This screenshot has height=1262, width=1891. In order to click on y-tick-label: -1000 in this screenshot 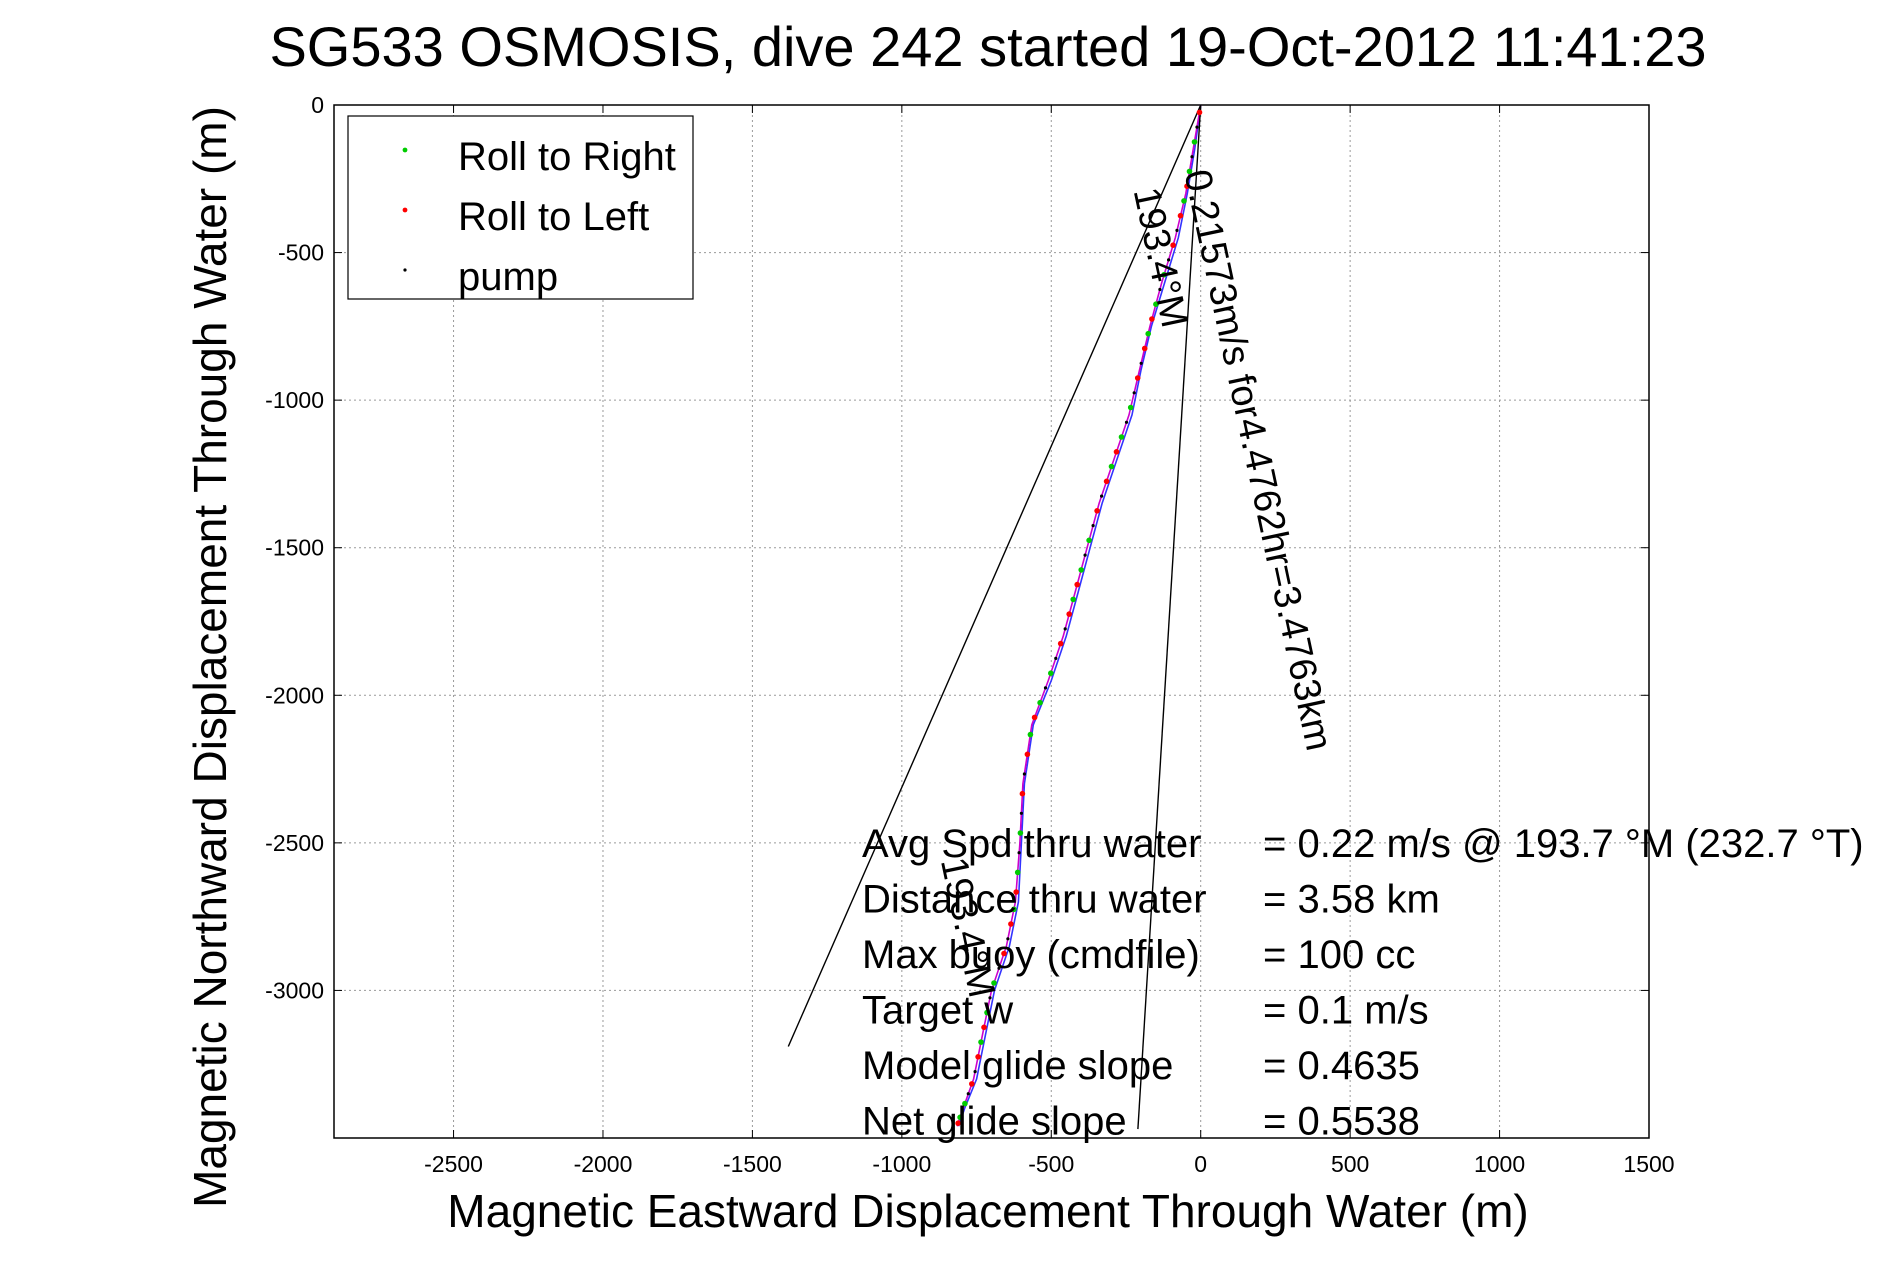, I will do `click(294, 400)`.